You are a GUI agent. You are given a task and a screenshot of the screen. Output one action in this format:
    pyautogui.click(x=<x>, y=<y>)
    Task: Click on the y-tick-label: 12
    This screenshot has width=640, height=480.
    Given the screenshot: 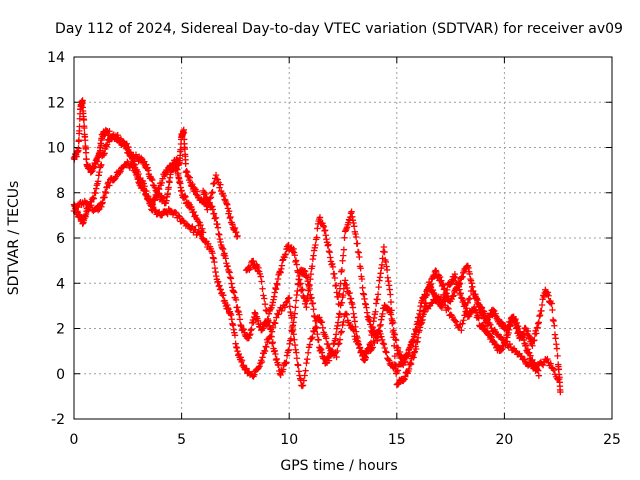 What is the action you would take?
    pyautogui.click(x=56, y=103)
    